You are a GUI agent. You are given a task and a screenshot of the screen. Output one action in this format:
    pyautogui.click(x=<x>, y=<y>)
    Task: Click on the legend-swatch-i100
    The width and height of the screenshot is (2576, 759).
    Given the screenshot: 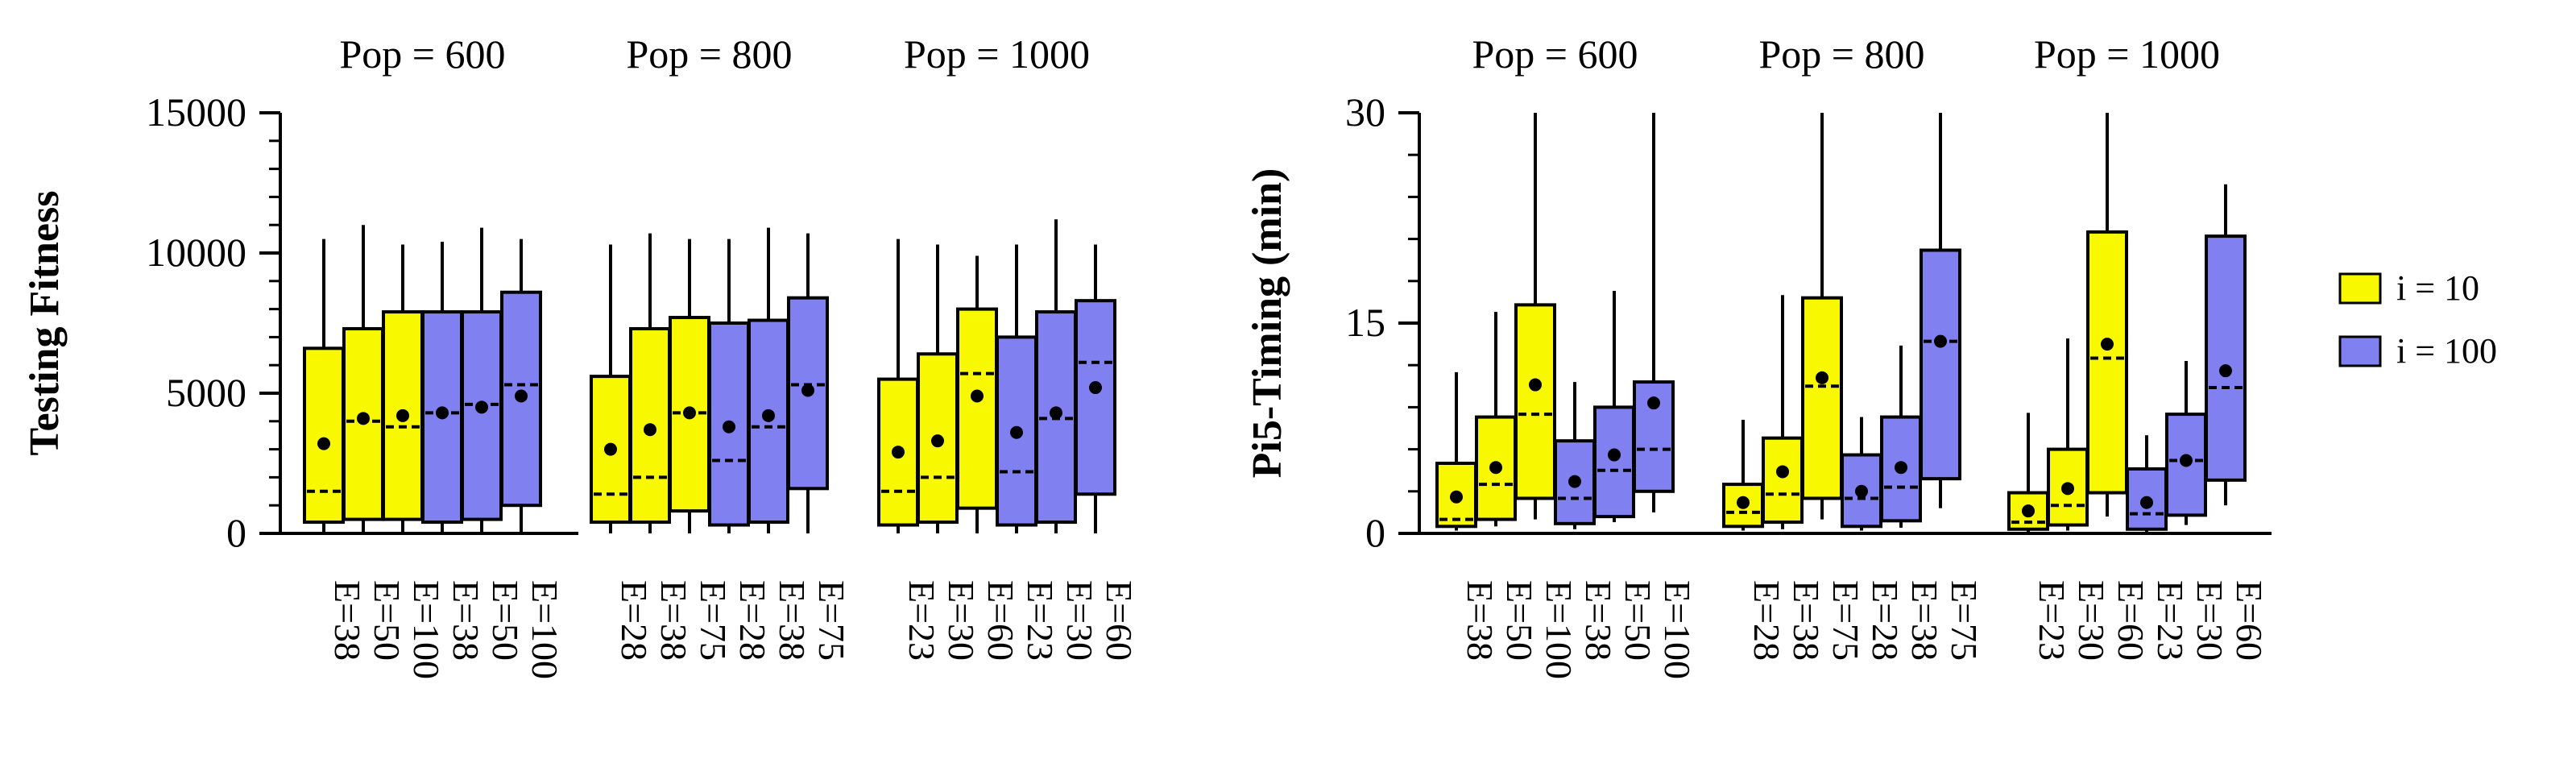 What is the action you would take?
    pyautogui.click(x=2360, y=351)
    